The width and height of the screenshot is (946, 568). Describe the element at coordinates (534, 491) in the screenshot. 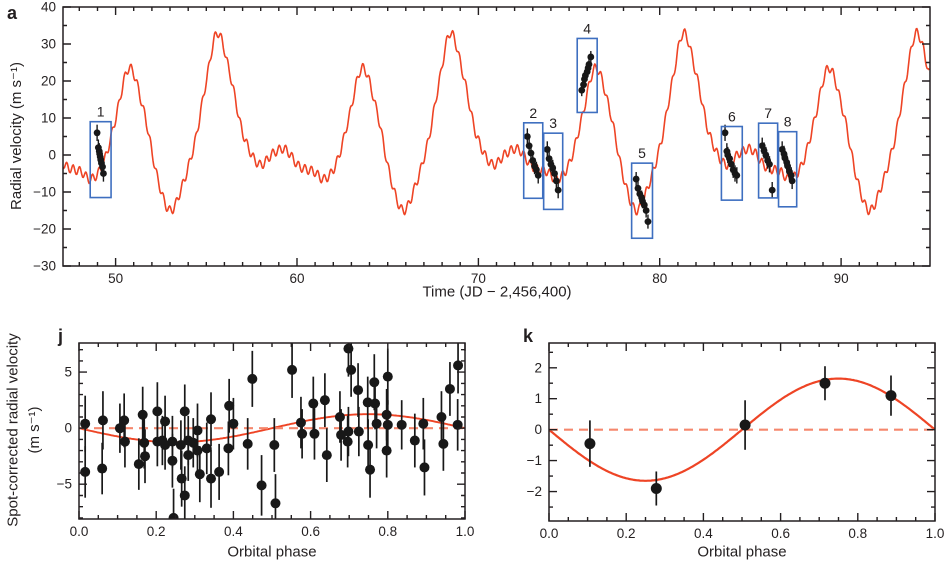

I see `y-tick-label-k: −2` at that location.